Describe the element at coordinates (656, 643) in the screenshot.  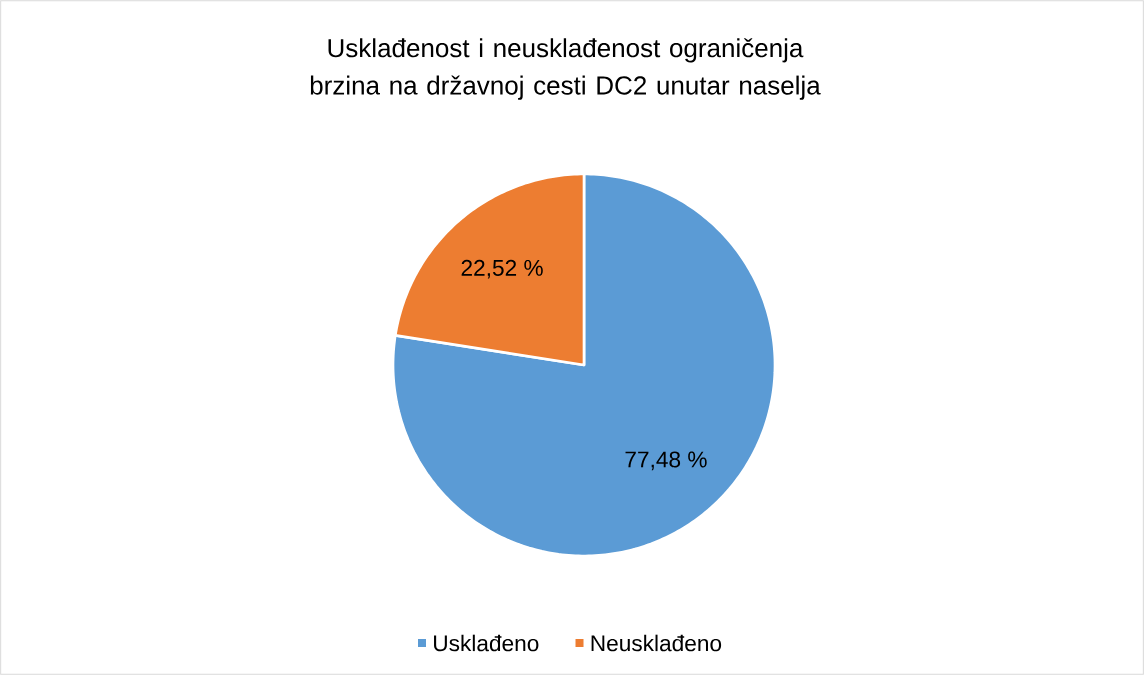
I see `legend-label: Neusklađeno` at that location.